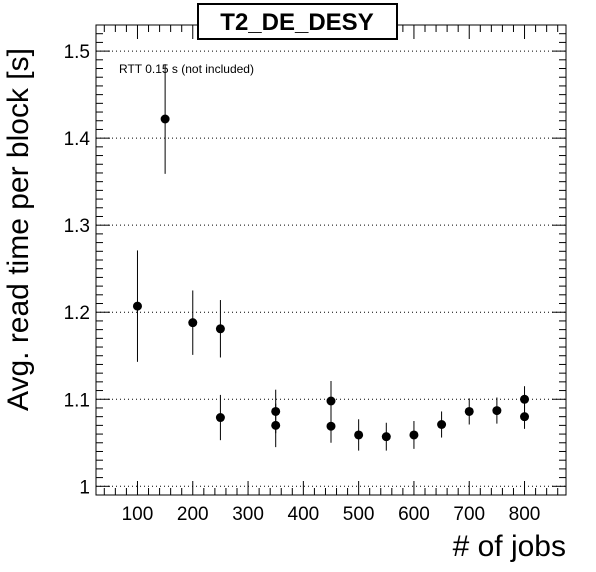  Describe the element at coordinates (186, 69) in the screenshot. I see `chart-annotation: RTT 0.15 s (not included)` at that location.